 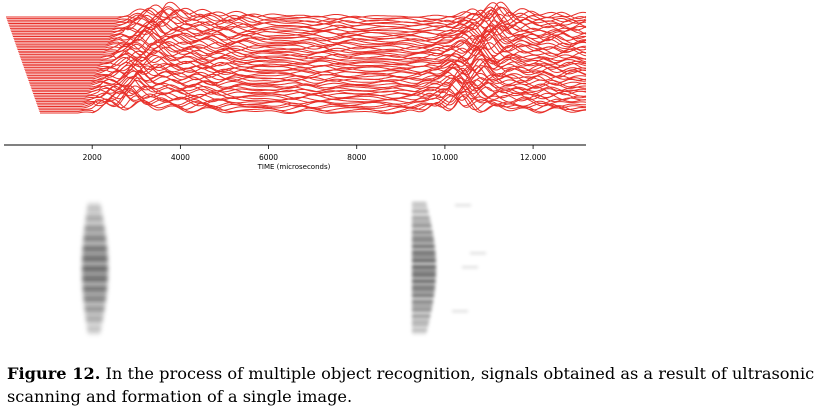 I want to click on figure-label: Figure 12., so click(x=54, y=373).